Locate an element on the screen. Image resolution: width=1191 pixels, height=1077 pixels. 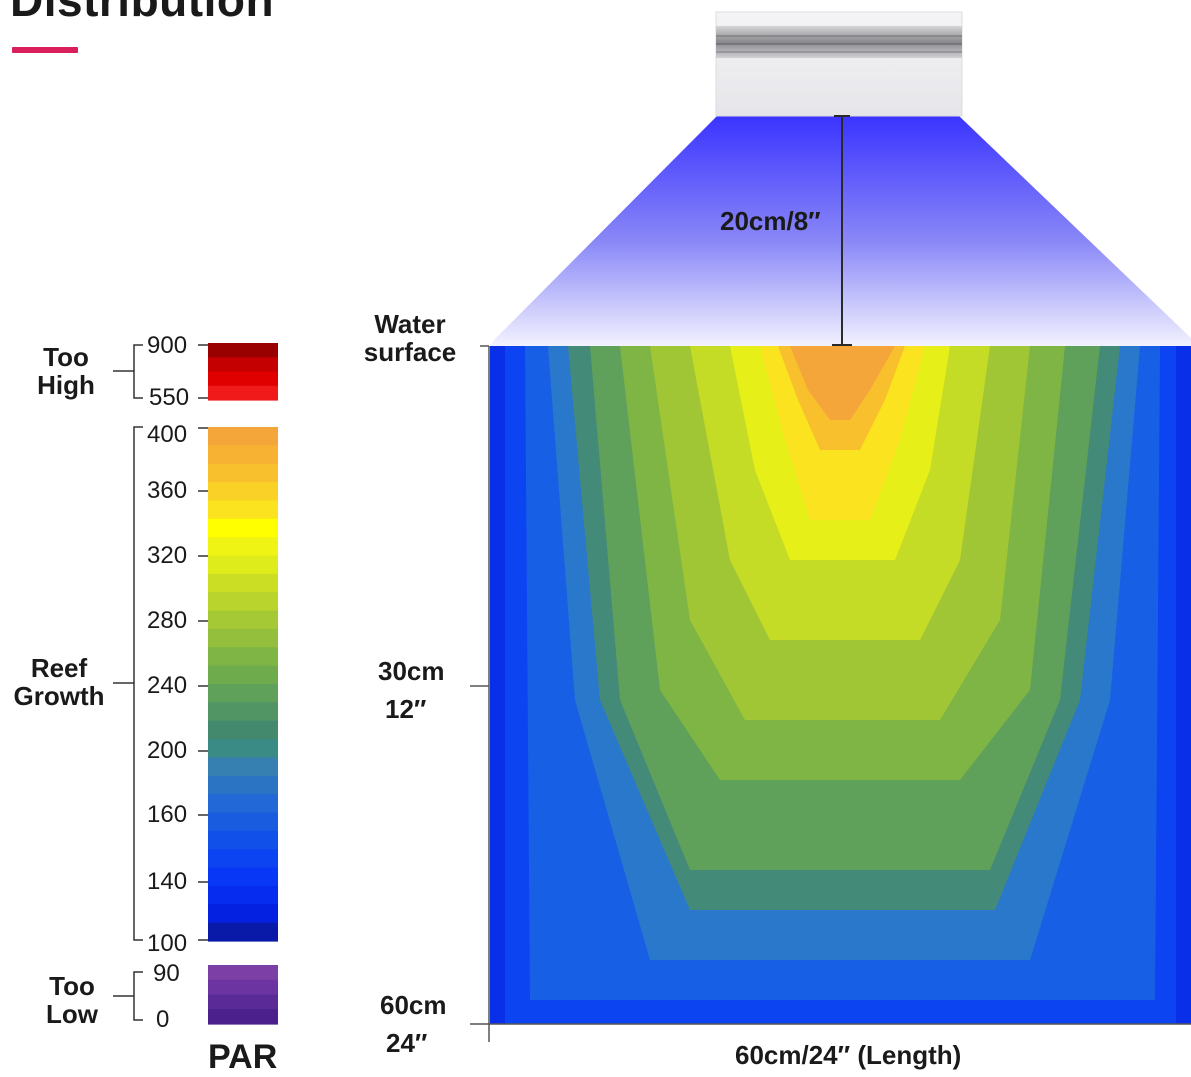
legend-group-label-line2: High is located at coordinates (66, 385).